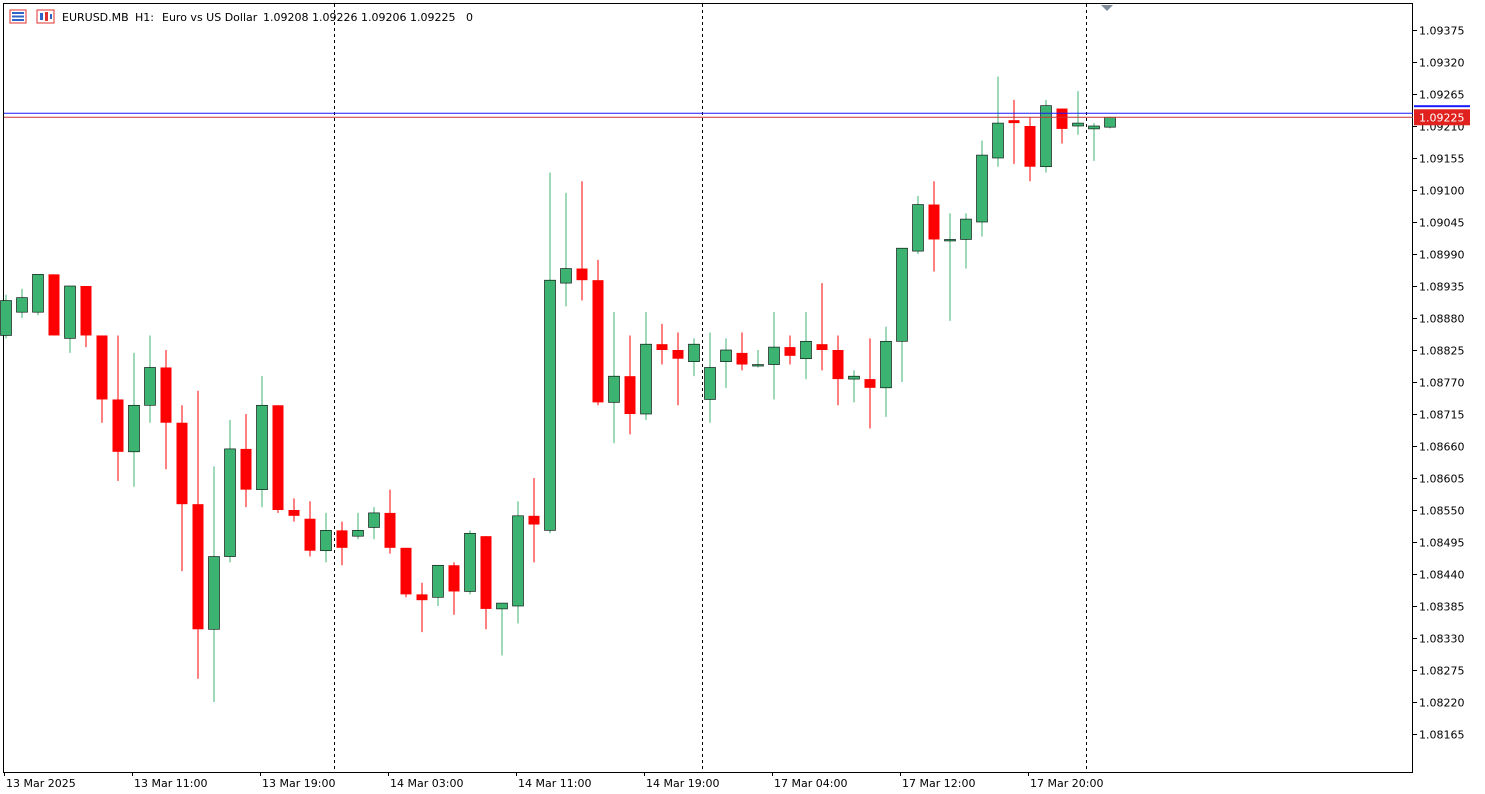 This screenshot has height=794, width=1485. What do you see at coordinates (1442, 223) in the screenshot?
I see `price-tick-label: 1.09045` at bounding box center [1442, 223].